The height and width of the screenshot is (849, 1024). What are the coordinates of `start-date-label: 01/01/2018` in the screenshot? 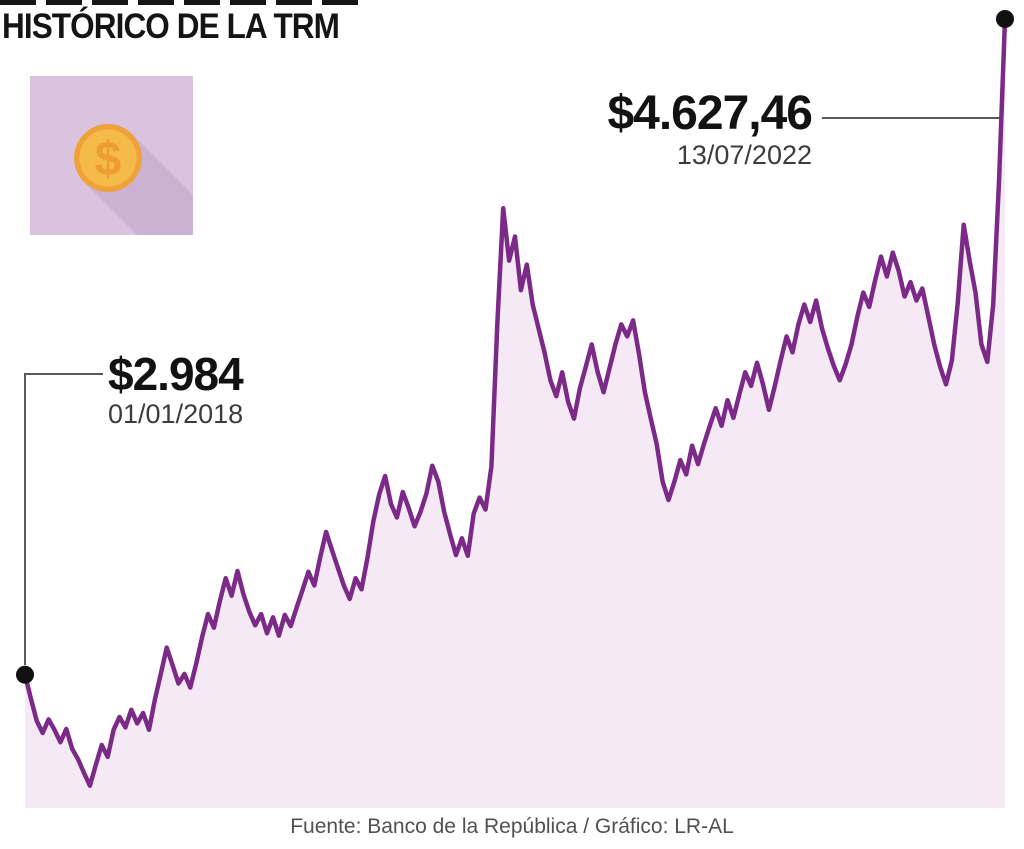 It's located at (176, 414).